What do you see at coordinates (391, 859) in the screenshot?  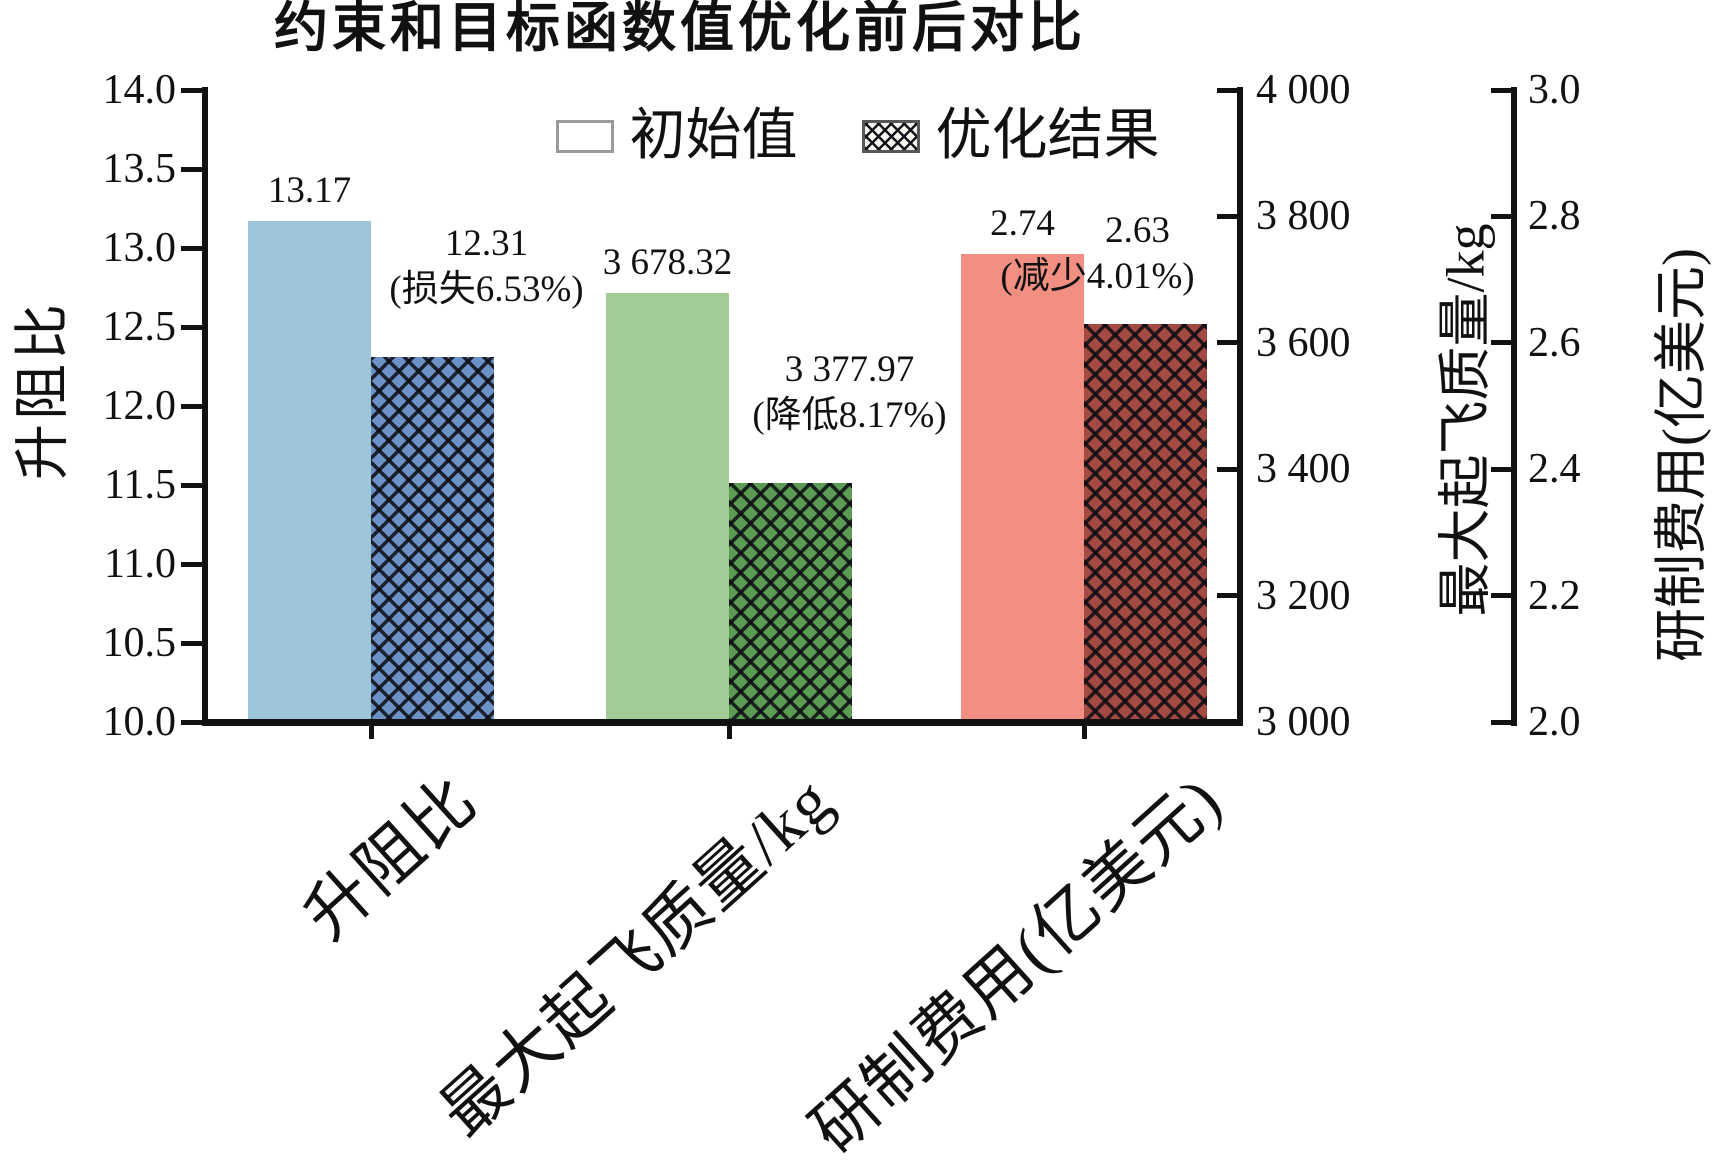 I see `x-category-label-liftdrag: 升阻比` at bounding box center [391, 859].